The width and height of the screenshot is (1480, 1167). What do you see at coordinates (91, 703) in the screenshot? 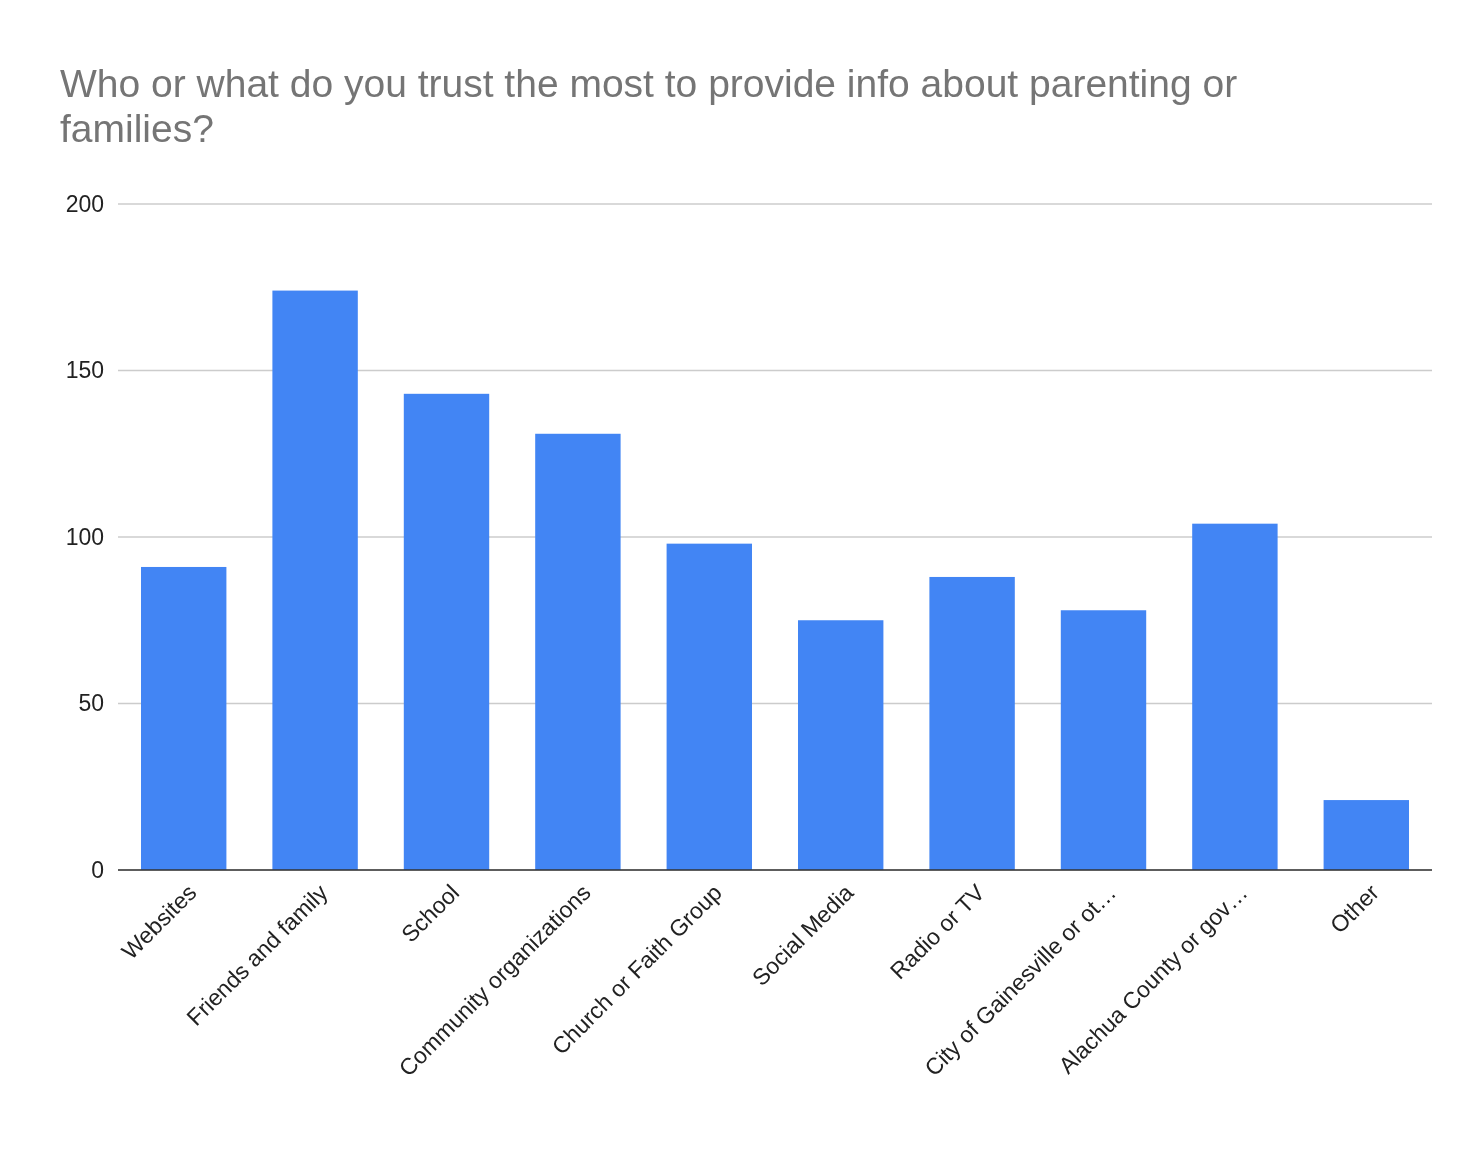
I see `y-tick-label: 50` at bounding box center [91, 703].